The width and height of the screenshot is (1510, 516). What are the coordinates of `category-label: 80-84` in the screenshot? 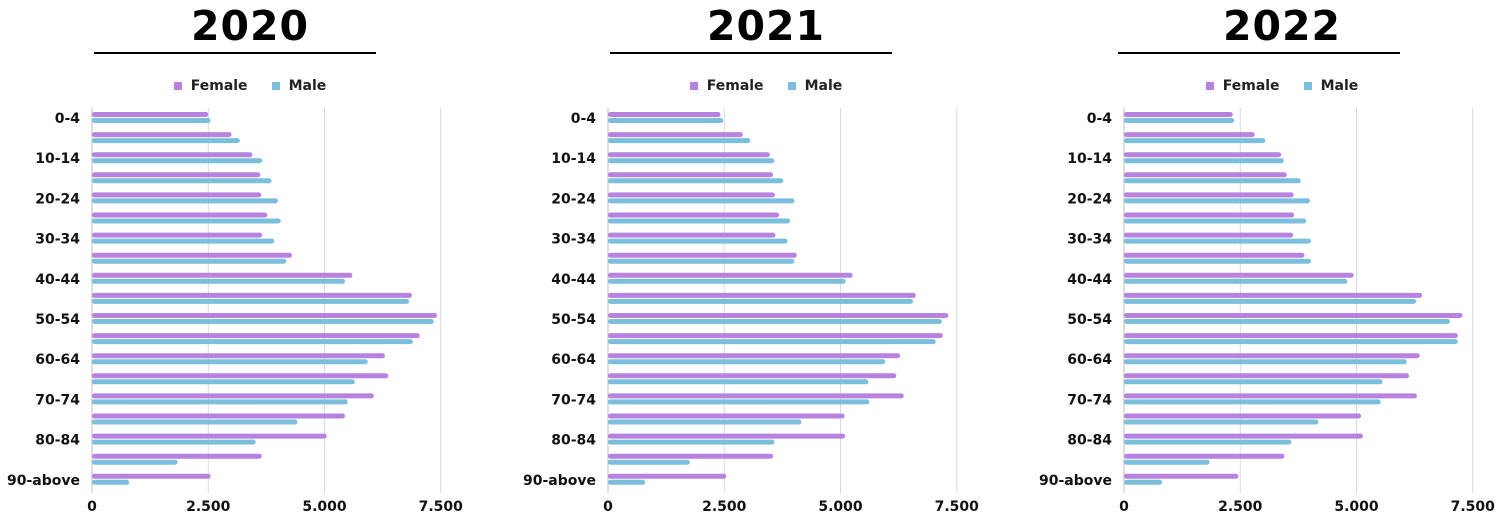 It's located at (573, 441).